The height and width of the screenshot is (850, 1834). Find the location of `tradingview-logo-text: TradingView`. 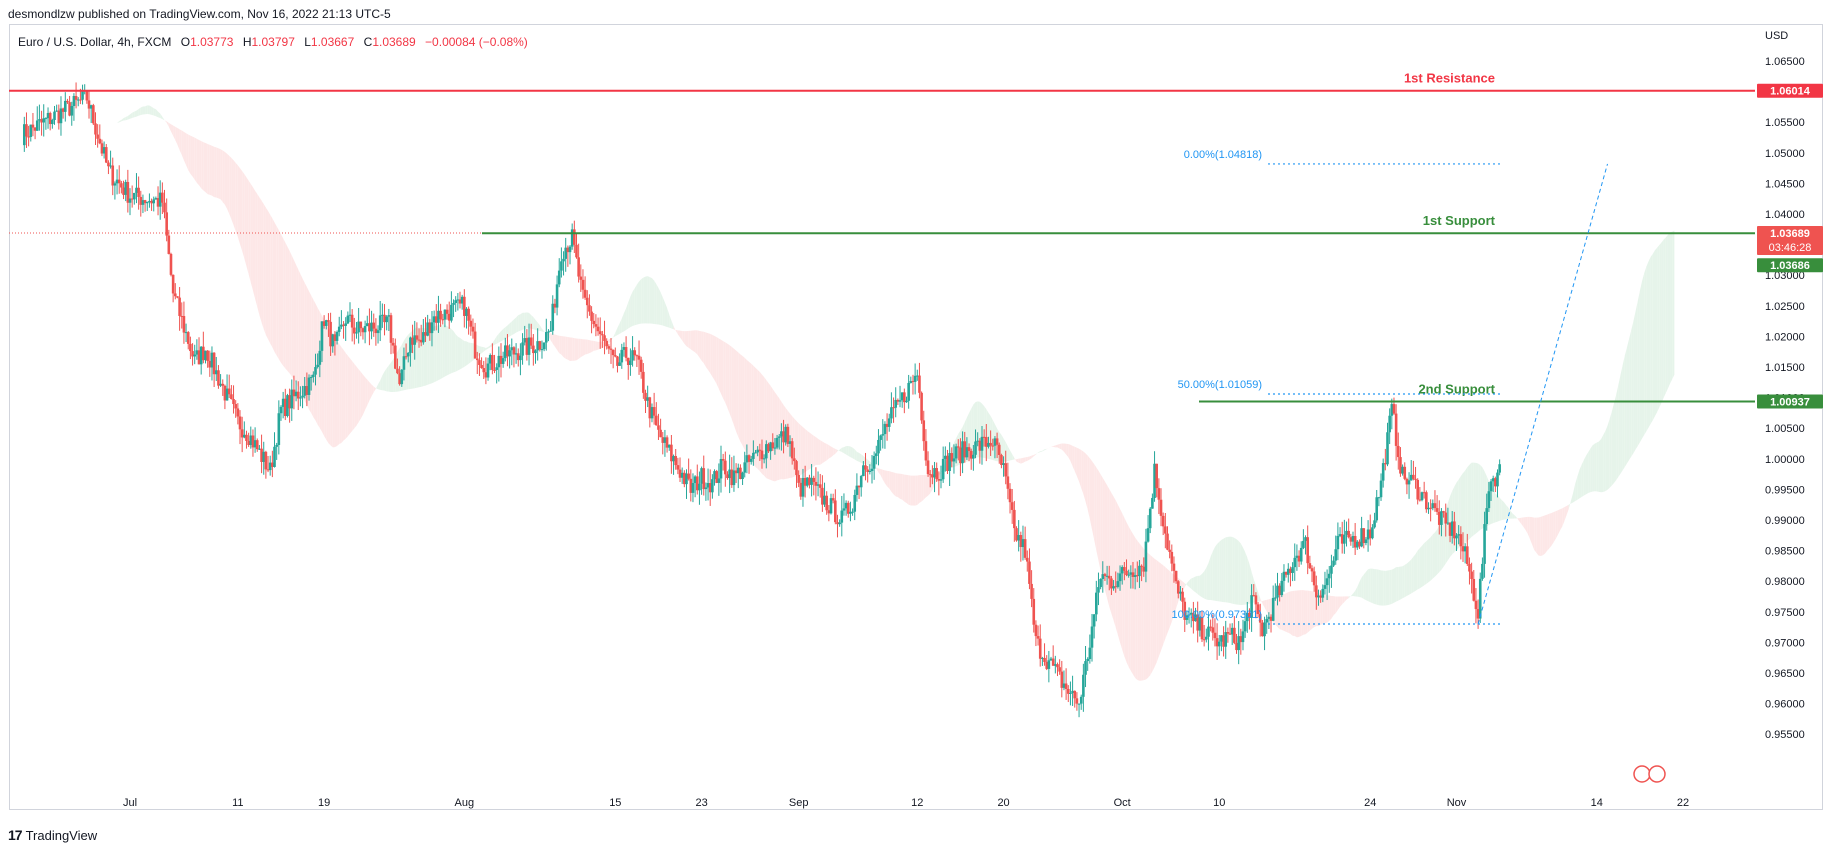

tradingview-logo-text: TradingView is located at coordinates (61, 835).